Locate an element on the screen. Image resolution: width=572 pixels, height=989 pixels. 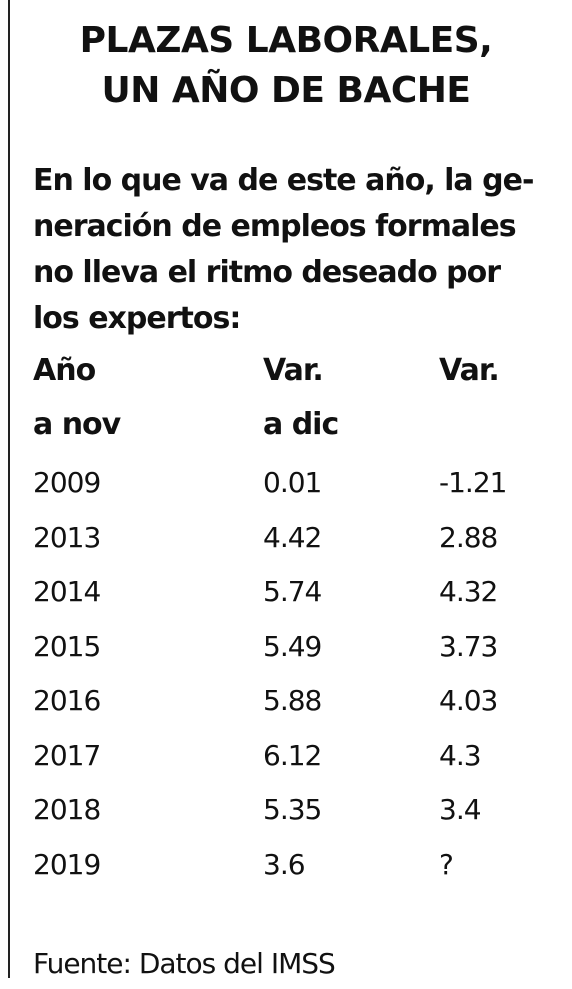
table-row: 2014 5.74 4.32 is located at coordinates (298, 592).